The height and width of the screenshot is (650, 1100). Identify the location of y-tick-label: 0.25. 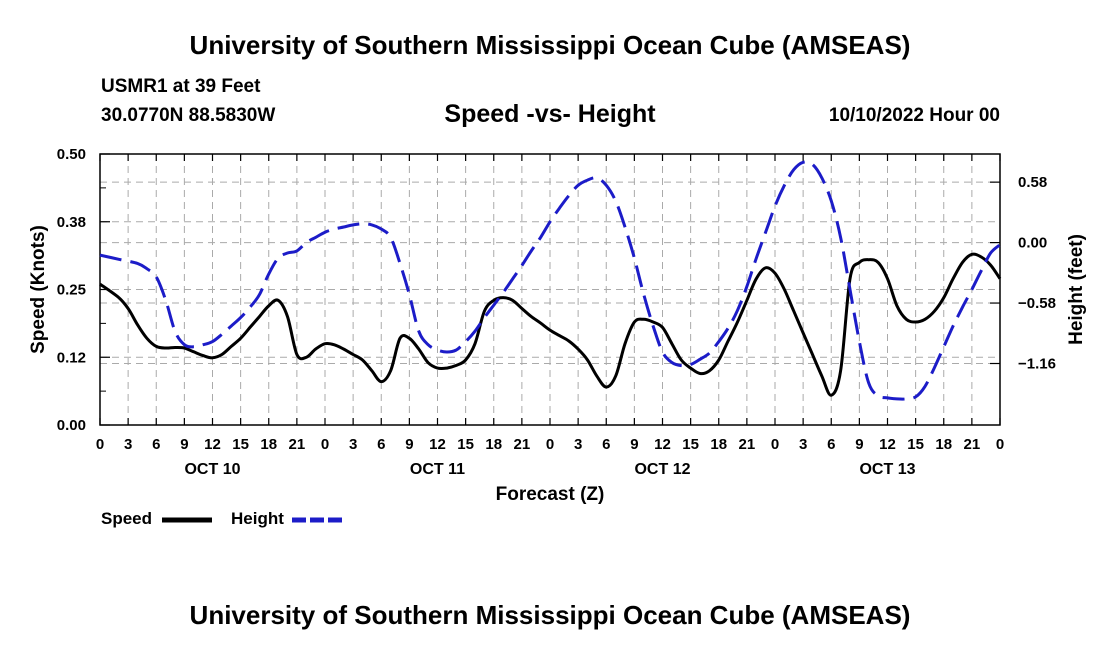
(71, 290).